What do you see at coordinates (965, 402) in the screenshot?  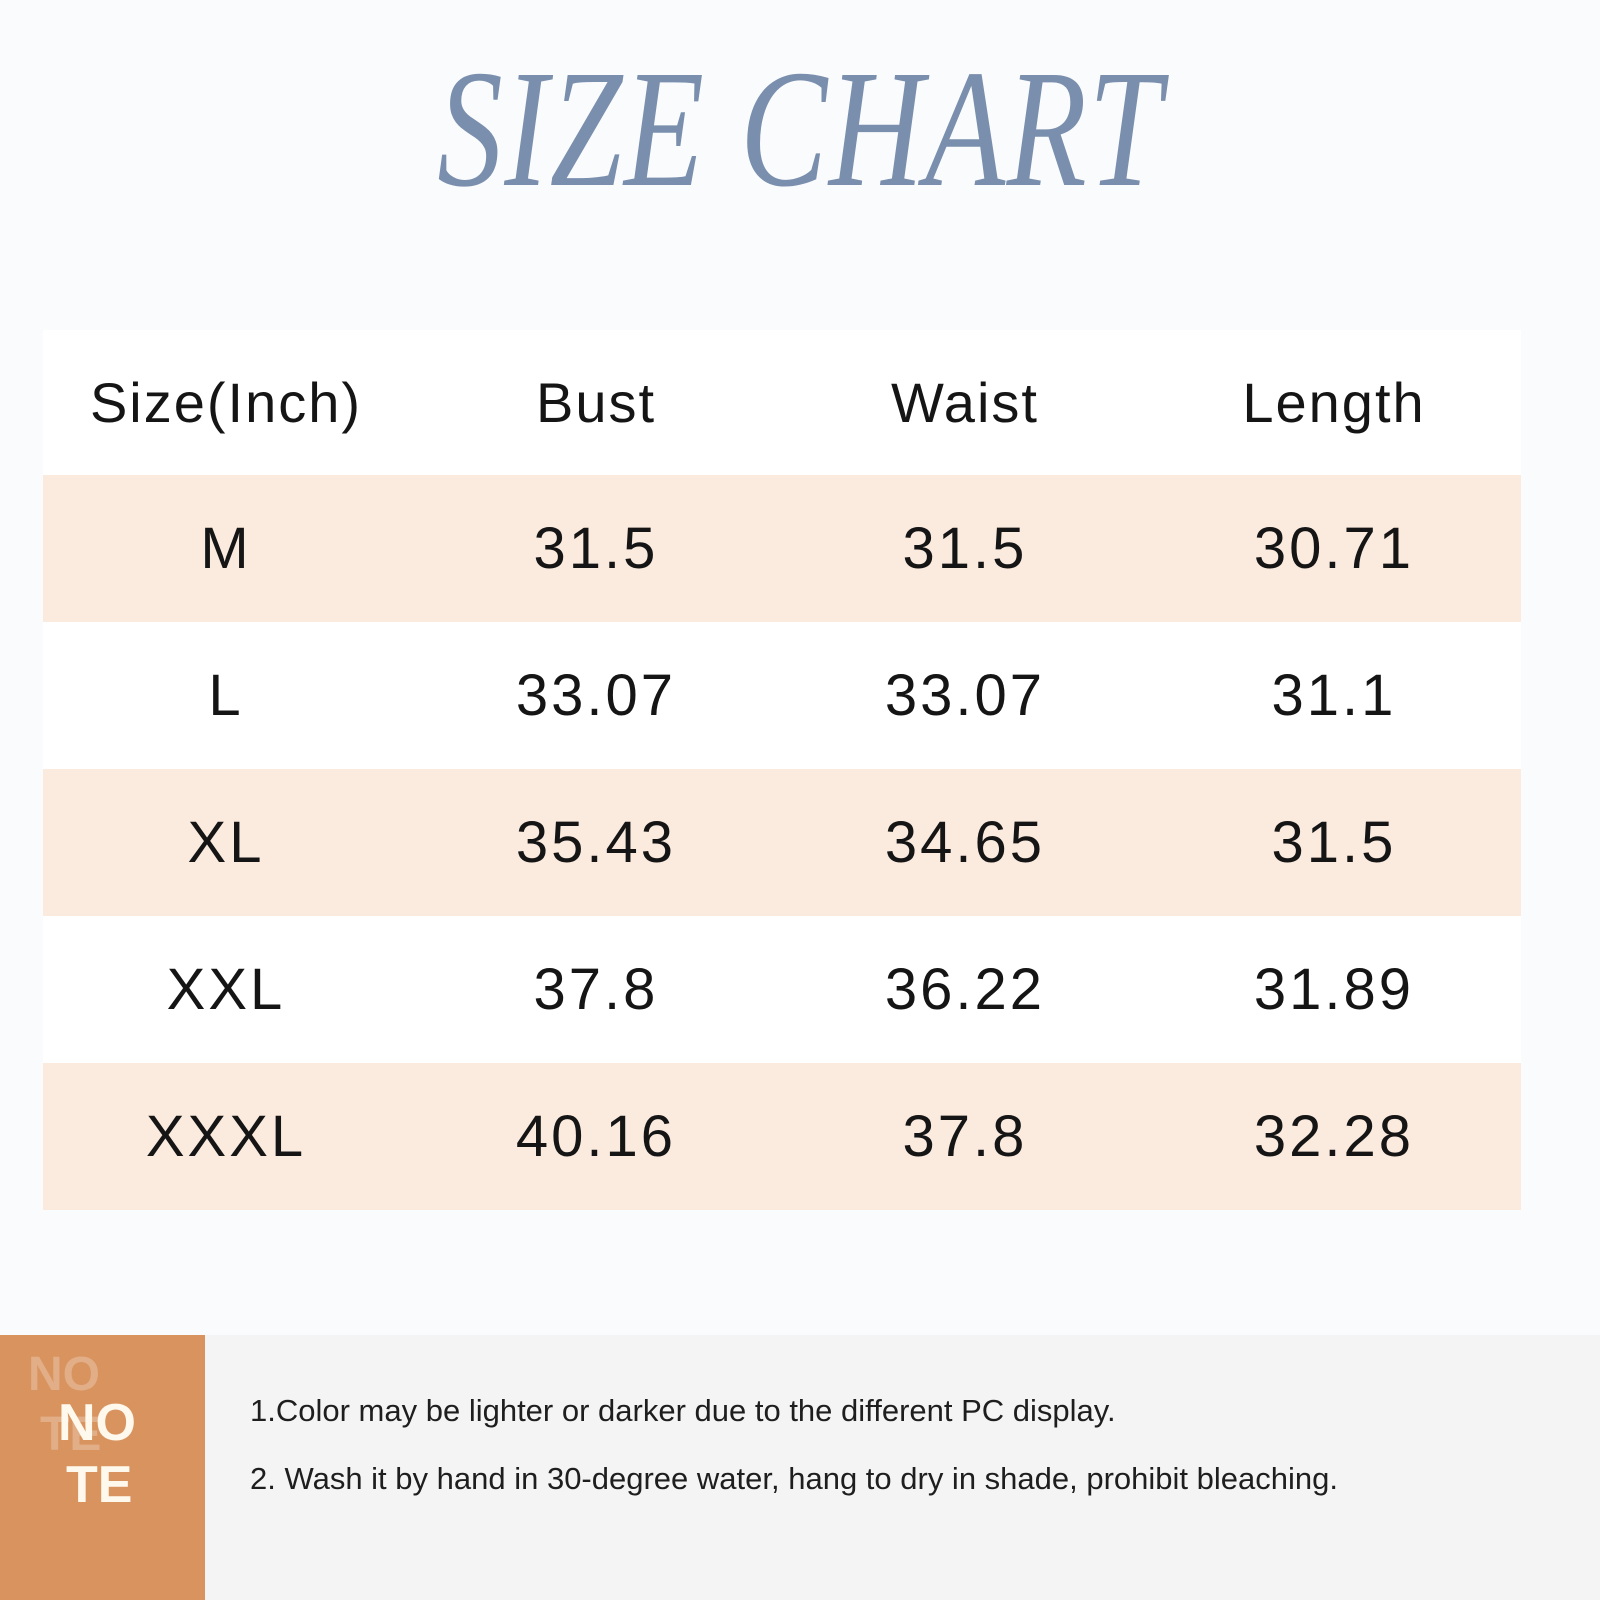 I see `header-waist: Waist` at bounding box center [965, 402].